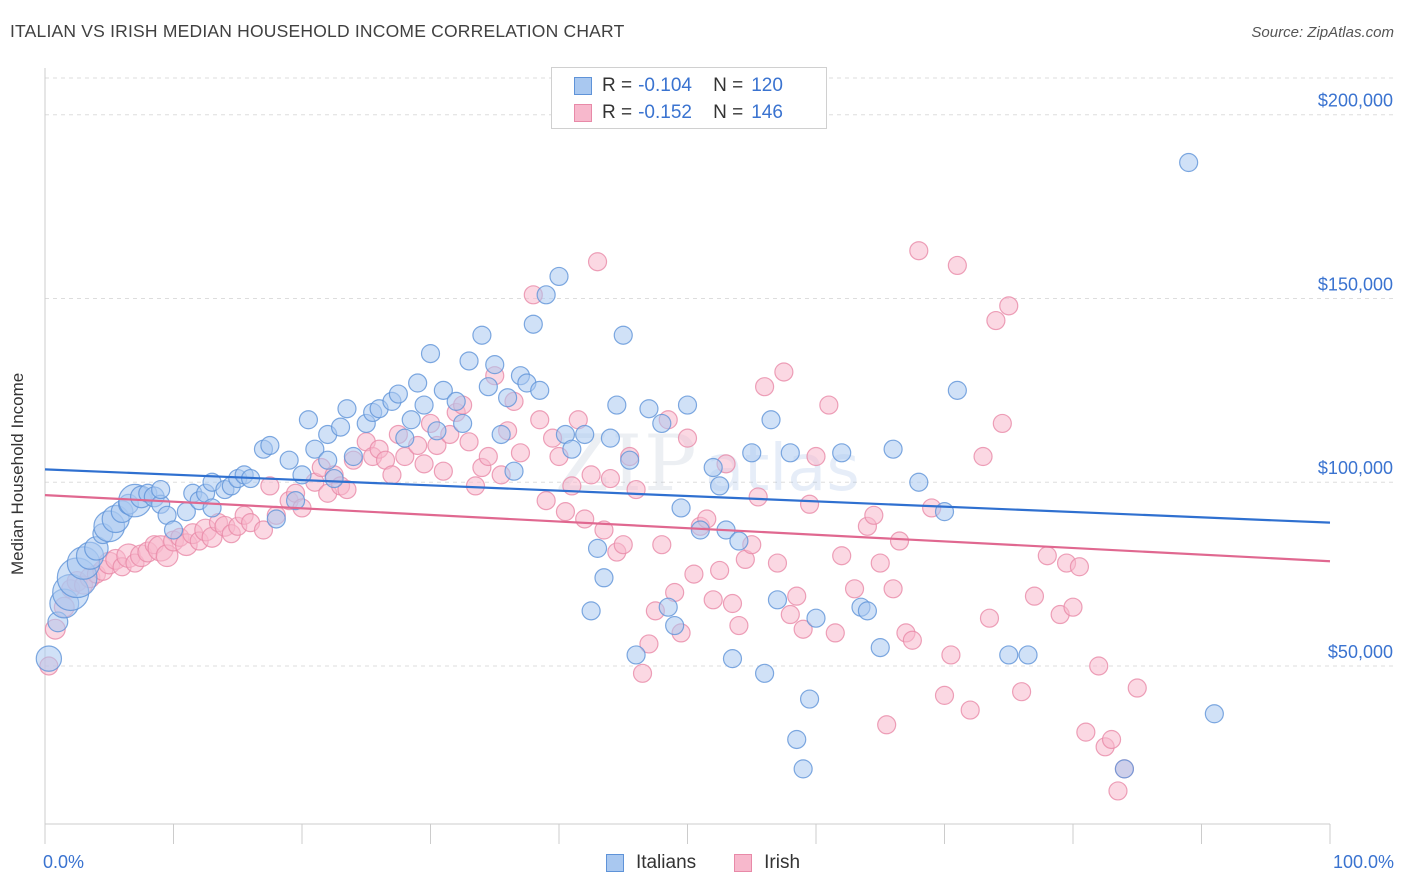 This screenshot has width=1406, height=892. I want to click on y-axis-label: Median Household Income, so click(17, 473).